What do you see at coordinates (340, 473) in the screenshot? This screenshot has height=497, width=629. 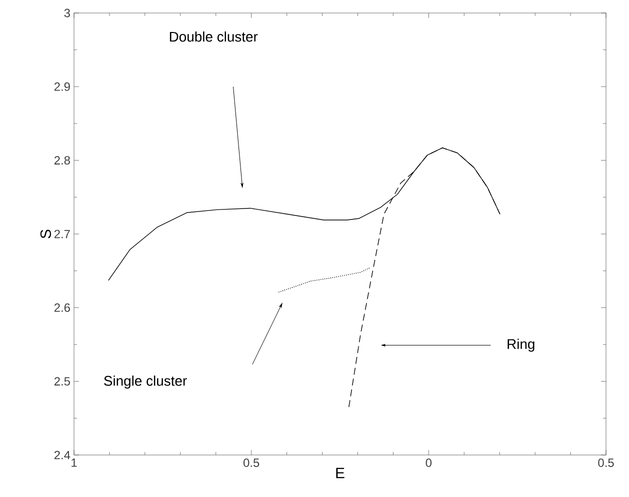 I see `x-axis-title: E` at bounding box center [340, 473].